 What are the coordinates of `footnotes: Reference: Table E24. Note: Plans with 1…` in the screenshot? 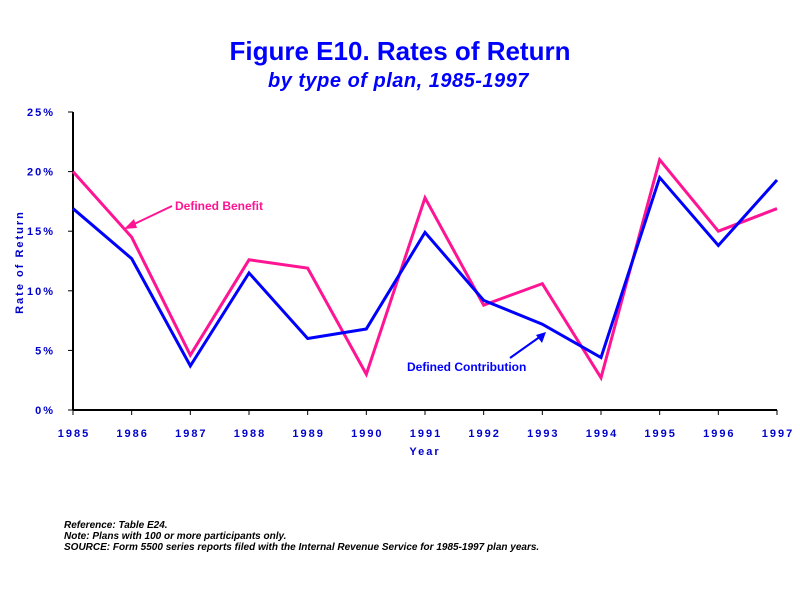 It's located at (301, 536).